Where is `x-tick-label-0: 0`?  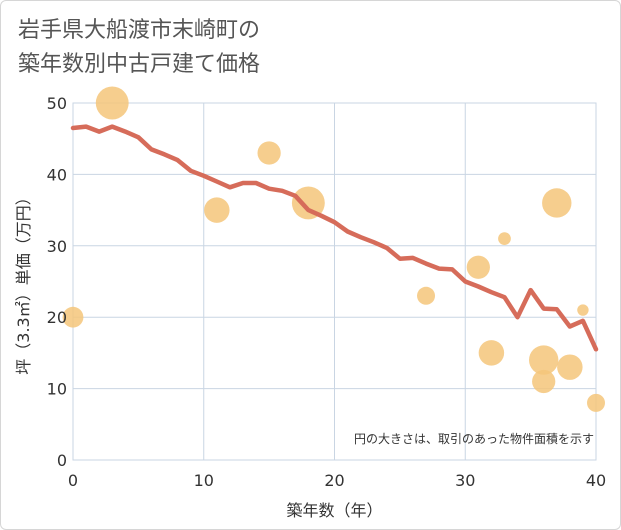 x-tick-label-0: 0 is located at coordinates (73, 480).